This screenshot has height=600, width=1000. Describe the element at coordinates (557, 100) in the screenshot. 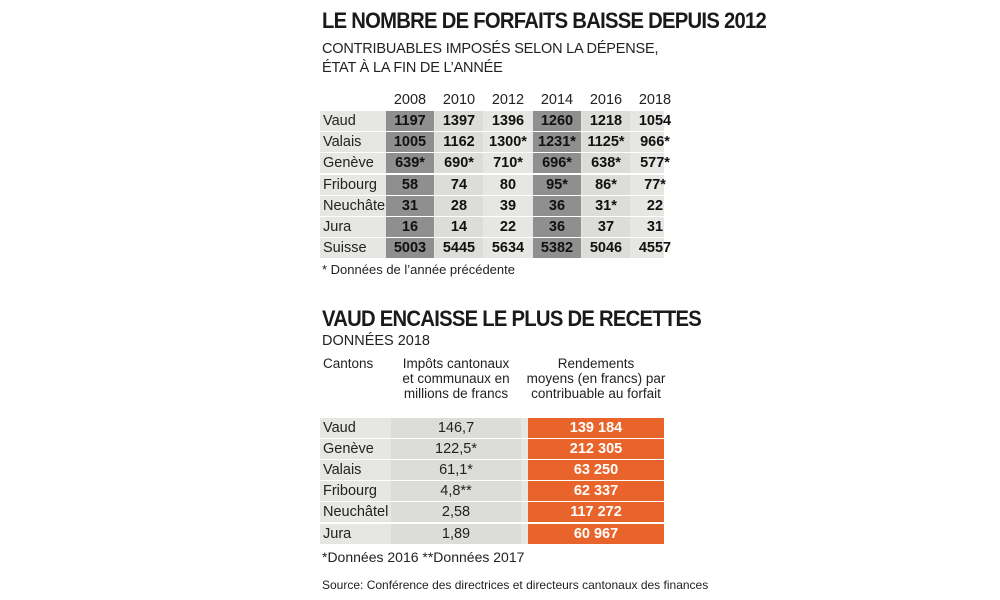

I see `year-header: 2014` at that location.